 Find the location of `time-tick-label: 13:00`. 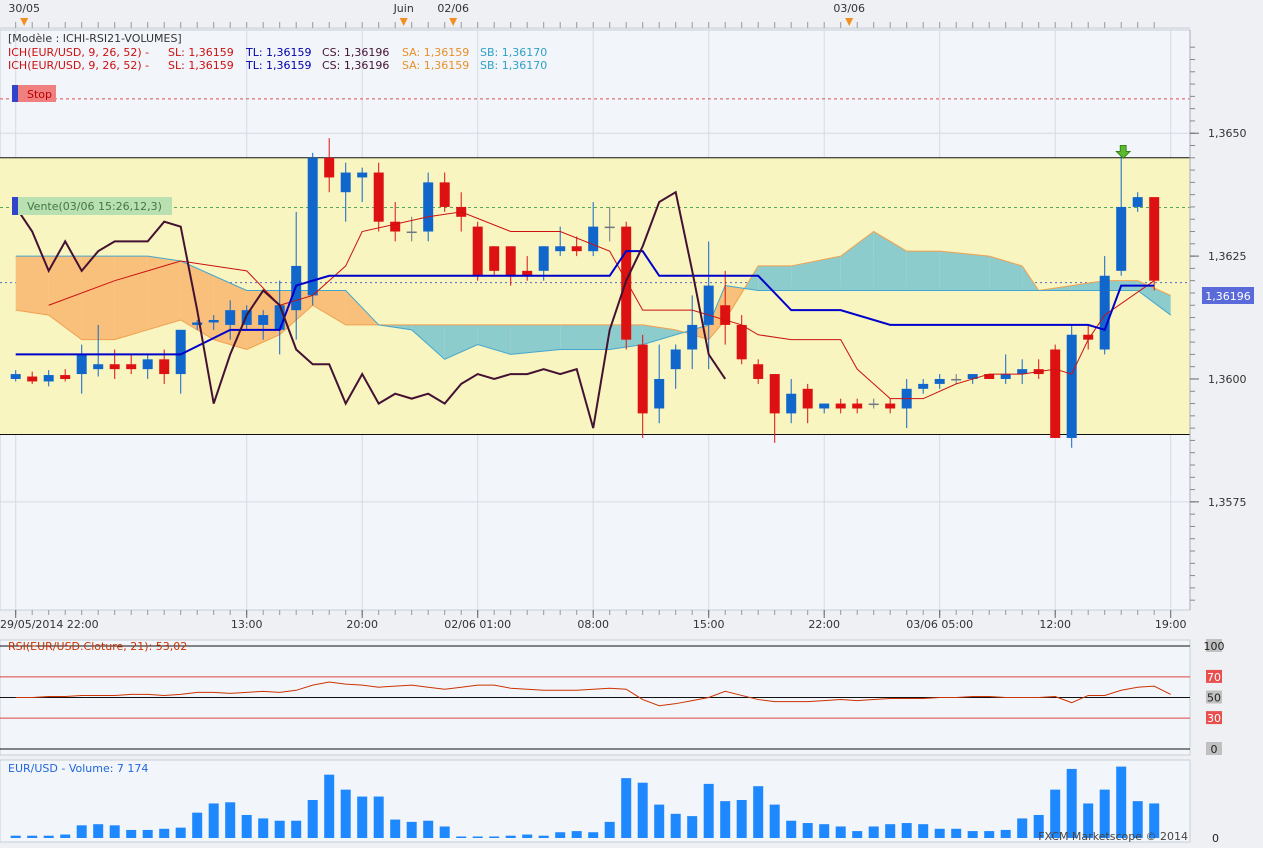

time-tick-label: 13:00 is located at coordinates (247, 624).